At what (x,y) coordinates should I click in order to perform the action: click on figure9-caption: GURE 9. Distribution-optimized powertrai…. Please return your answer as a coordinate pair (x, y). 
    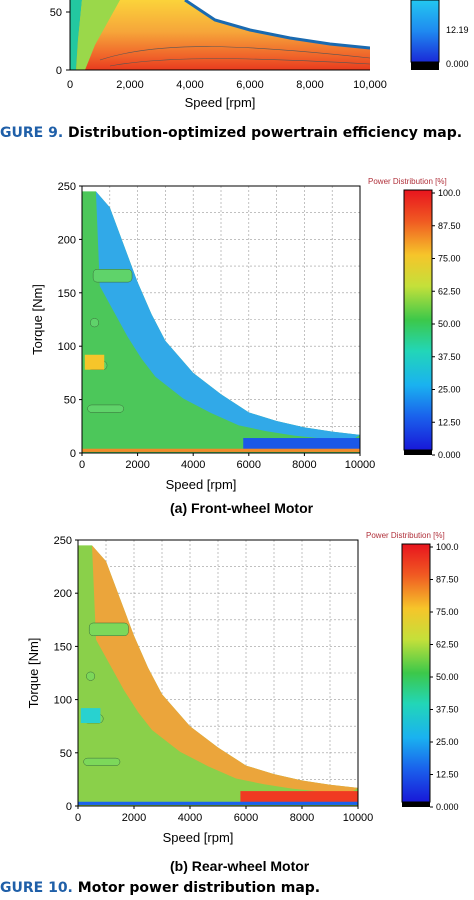
    Looking at the image, I should click on (231, 133).